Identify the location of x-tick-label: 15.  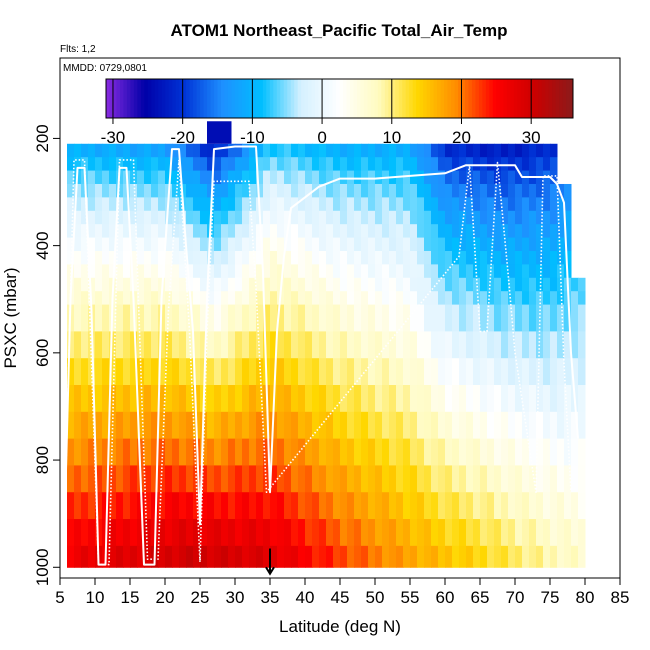
(130, 597).